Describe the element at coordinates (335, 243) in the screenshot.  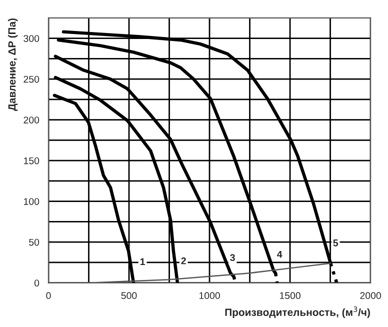
I see `annotation: 5` at that location.